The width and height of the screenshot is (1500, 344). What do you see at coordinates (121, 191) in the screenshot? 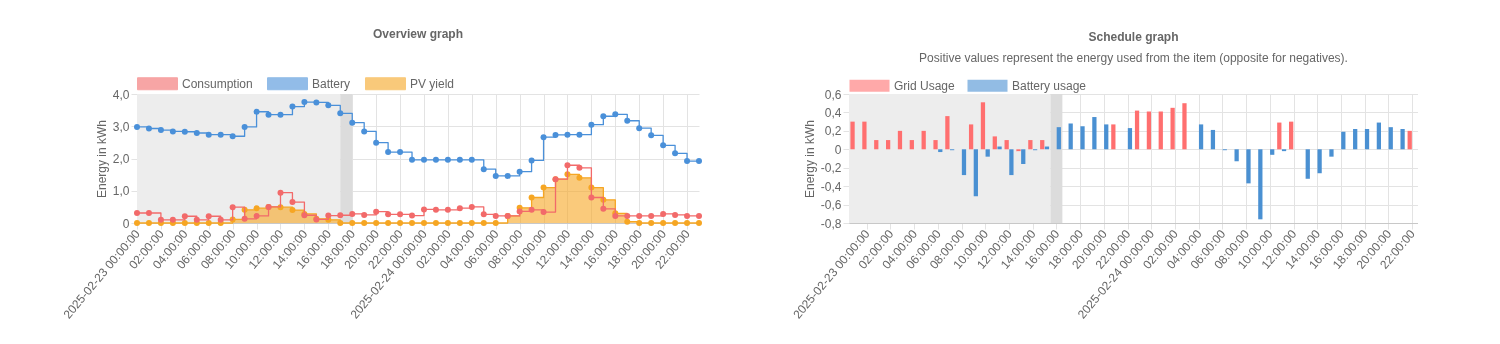
I see `y-tick-label: 1,0` at bounding box center [121, 191].